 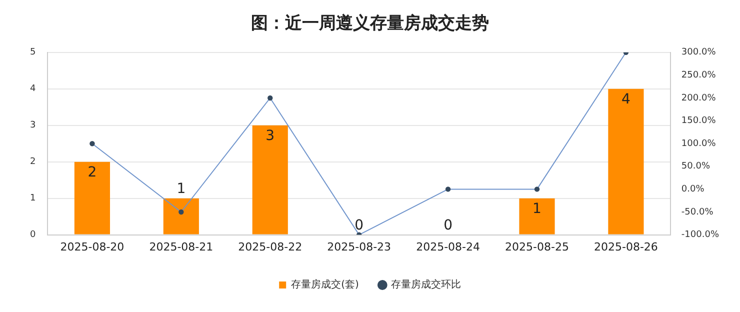 What do you see at coordinates (698, 75) in the screenshot?
I see `y2-tick-label: 250.0%` at bounding box center [698, 75].